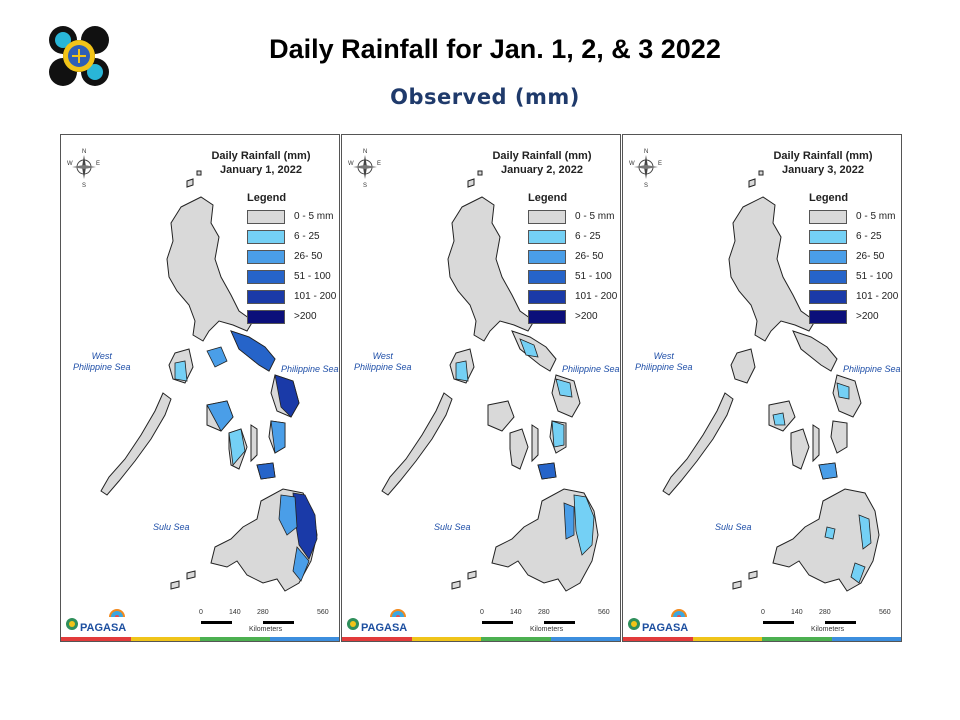 This screenshot has height=720, width=960. Describe the element at coordinates (604, 612) in the screenshot. I see `scale-tick: 560` at that location.